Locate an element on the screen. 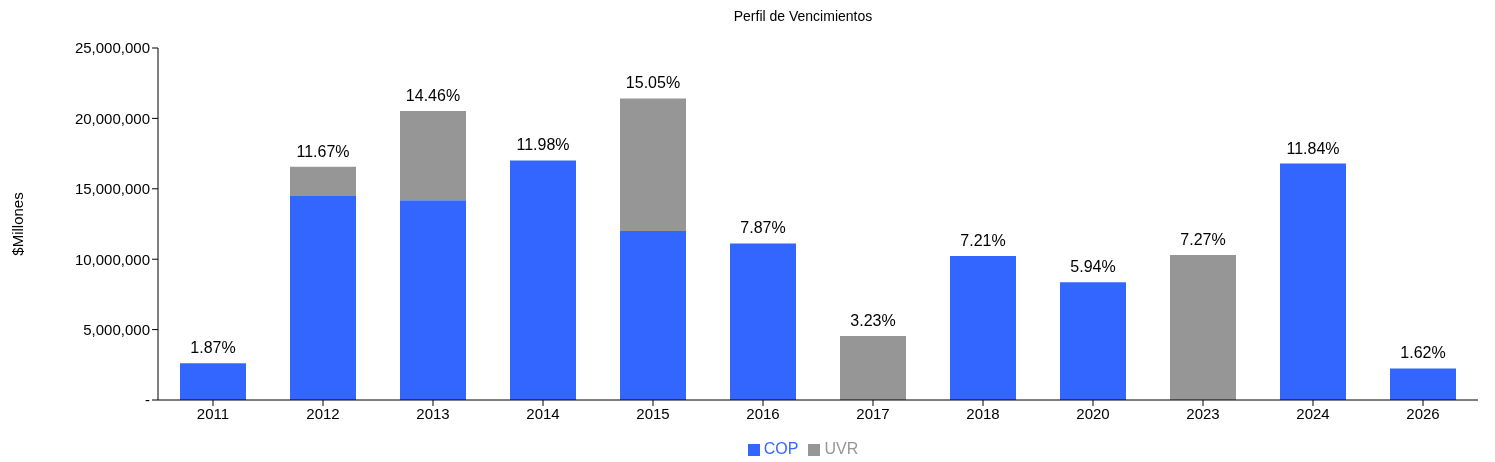 Image resolution: width=1495 pixels, height=462 pixels. legend-label: UVR is located at coordinates (841, 448).